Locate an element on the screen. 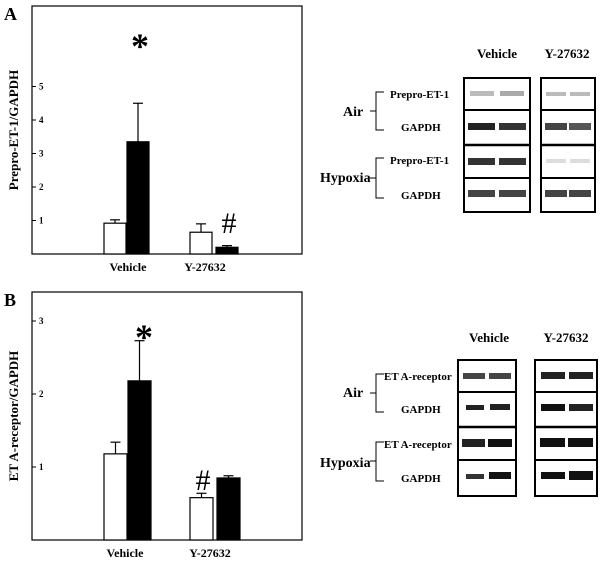  blot-header-y27632-a: Y-27632 is located at coordinates (566, 53).